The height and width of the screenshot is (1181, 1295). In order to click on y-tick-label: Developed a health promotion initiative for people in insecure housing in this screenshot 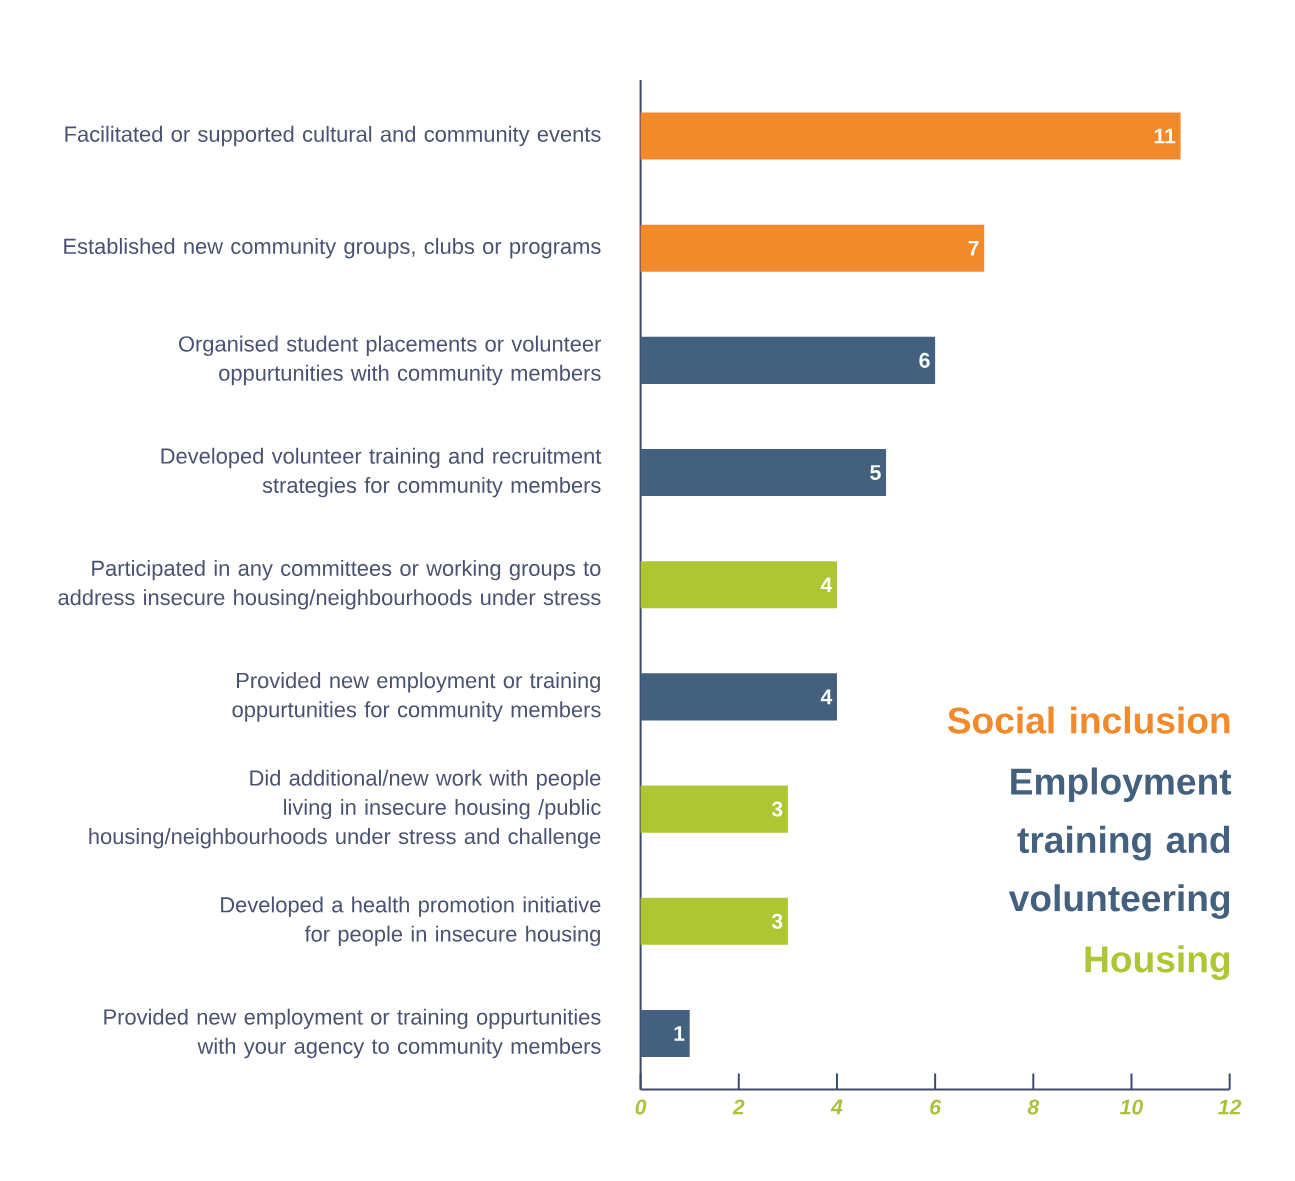, I will do `click(411, 921)`.